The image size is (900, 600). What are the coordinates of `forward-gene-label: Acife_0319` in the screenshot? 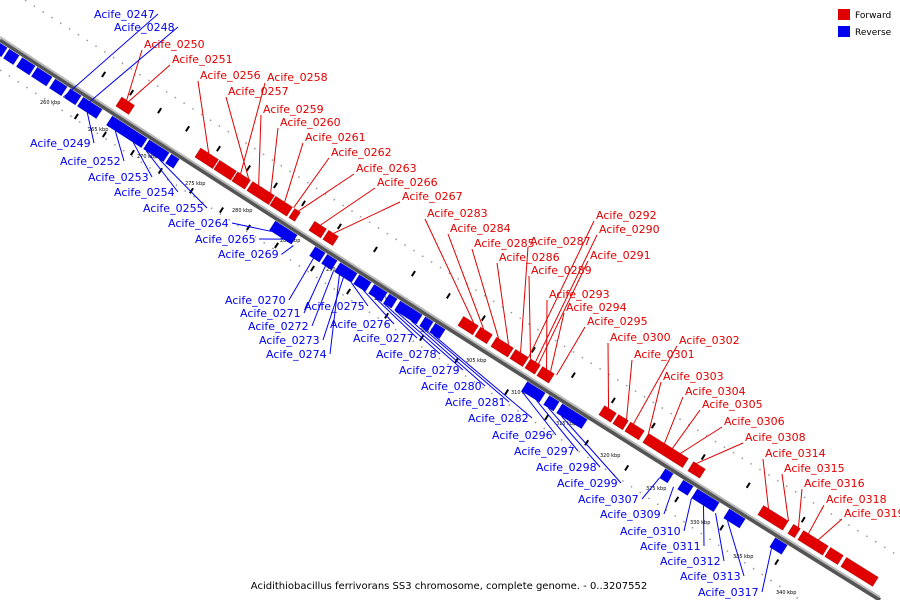 It's located at (872, 513).